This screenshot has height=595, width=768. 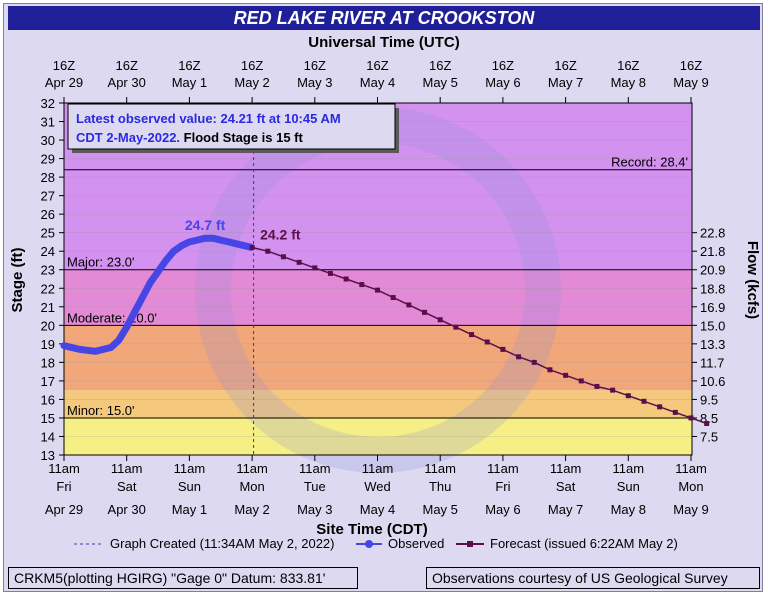 What do you see at coordinates (48, 325) in the screenshot?
I see `y-tick-label: 20` at bounding box center [48, 325].